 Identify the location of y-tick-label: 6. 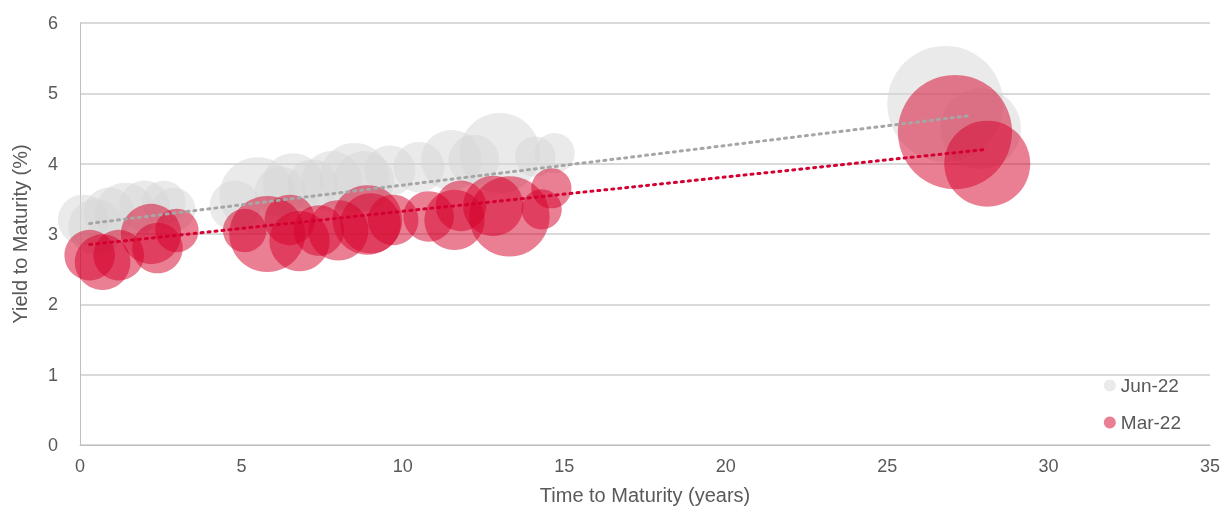
(52, 23).